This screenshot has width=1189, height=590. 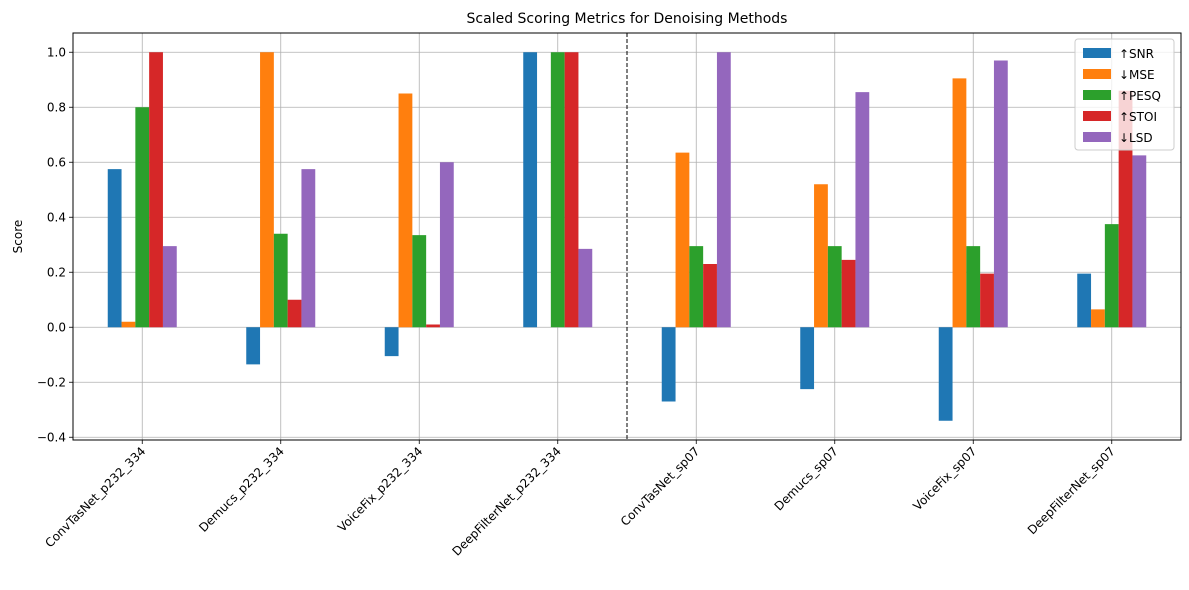 I want to click on y-tick-label: 1.0, so click(x=56, y=52).